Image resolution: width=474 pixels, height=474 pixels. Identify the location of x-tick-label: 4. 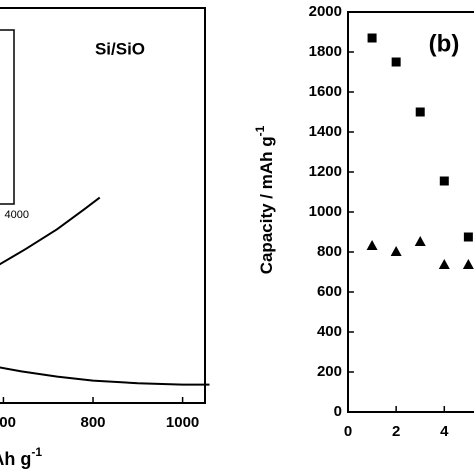
(444, 431).